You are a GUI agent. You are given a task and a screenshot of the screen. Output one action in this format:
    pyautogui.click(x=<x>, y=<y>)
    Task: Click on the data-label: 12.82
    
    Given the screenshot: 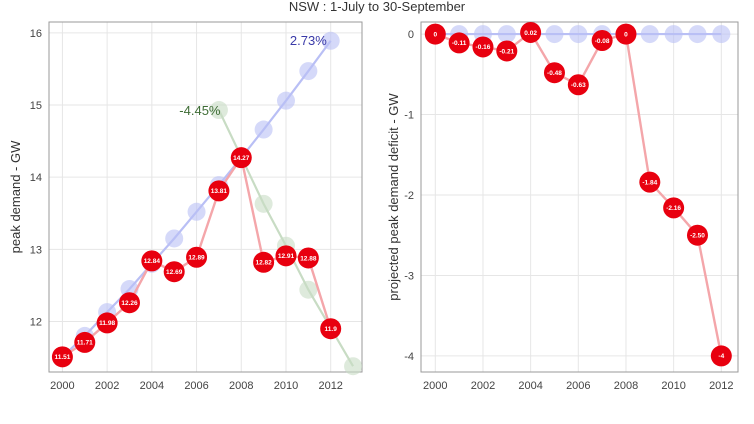 What is the action you would take?
    pyautogui.click(x=263, y=263)
    